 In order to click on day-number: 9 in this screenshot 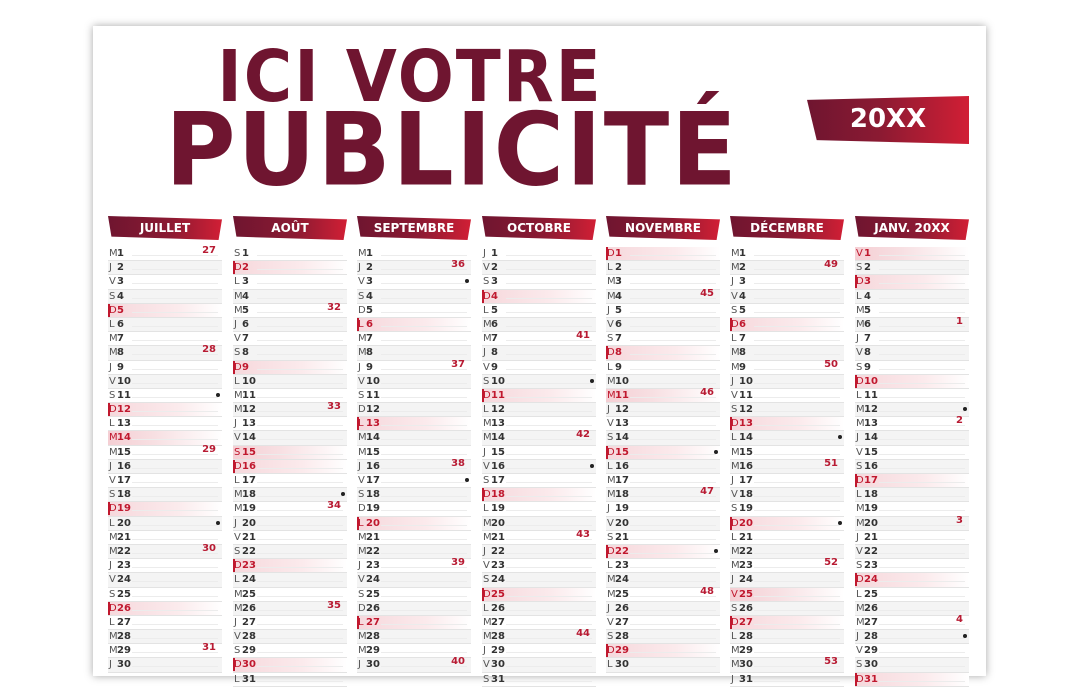, I will do `click(120, 367)`.